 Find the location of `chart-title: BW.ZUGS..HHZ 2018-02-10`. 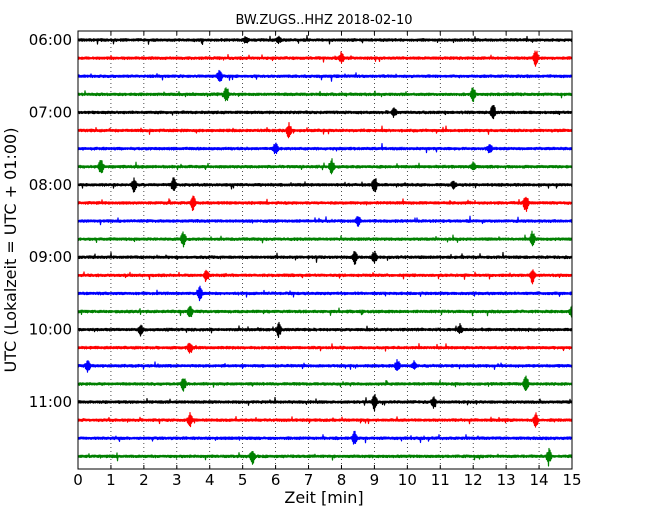

chart-title: BW.ZUGS..HHZ 2018-02-10 is located at coordinates (323, 20).